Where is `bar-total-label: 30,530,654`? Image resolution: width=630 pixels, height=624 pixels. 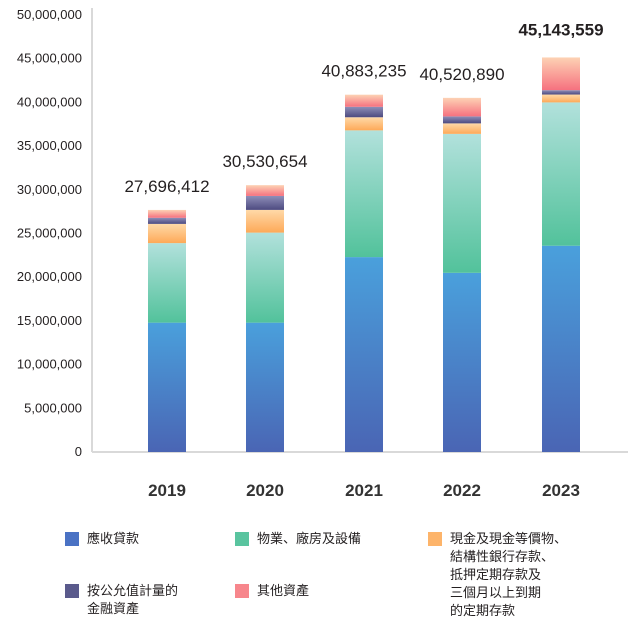 bar-total-label: 30,530,654 is located at coordinates (264, 161).